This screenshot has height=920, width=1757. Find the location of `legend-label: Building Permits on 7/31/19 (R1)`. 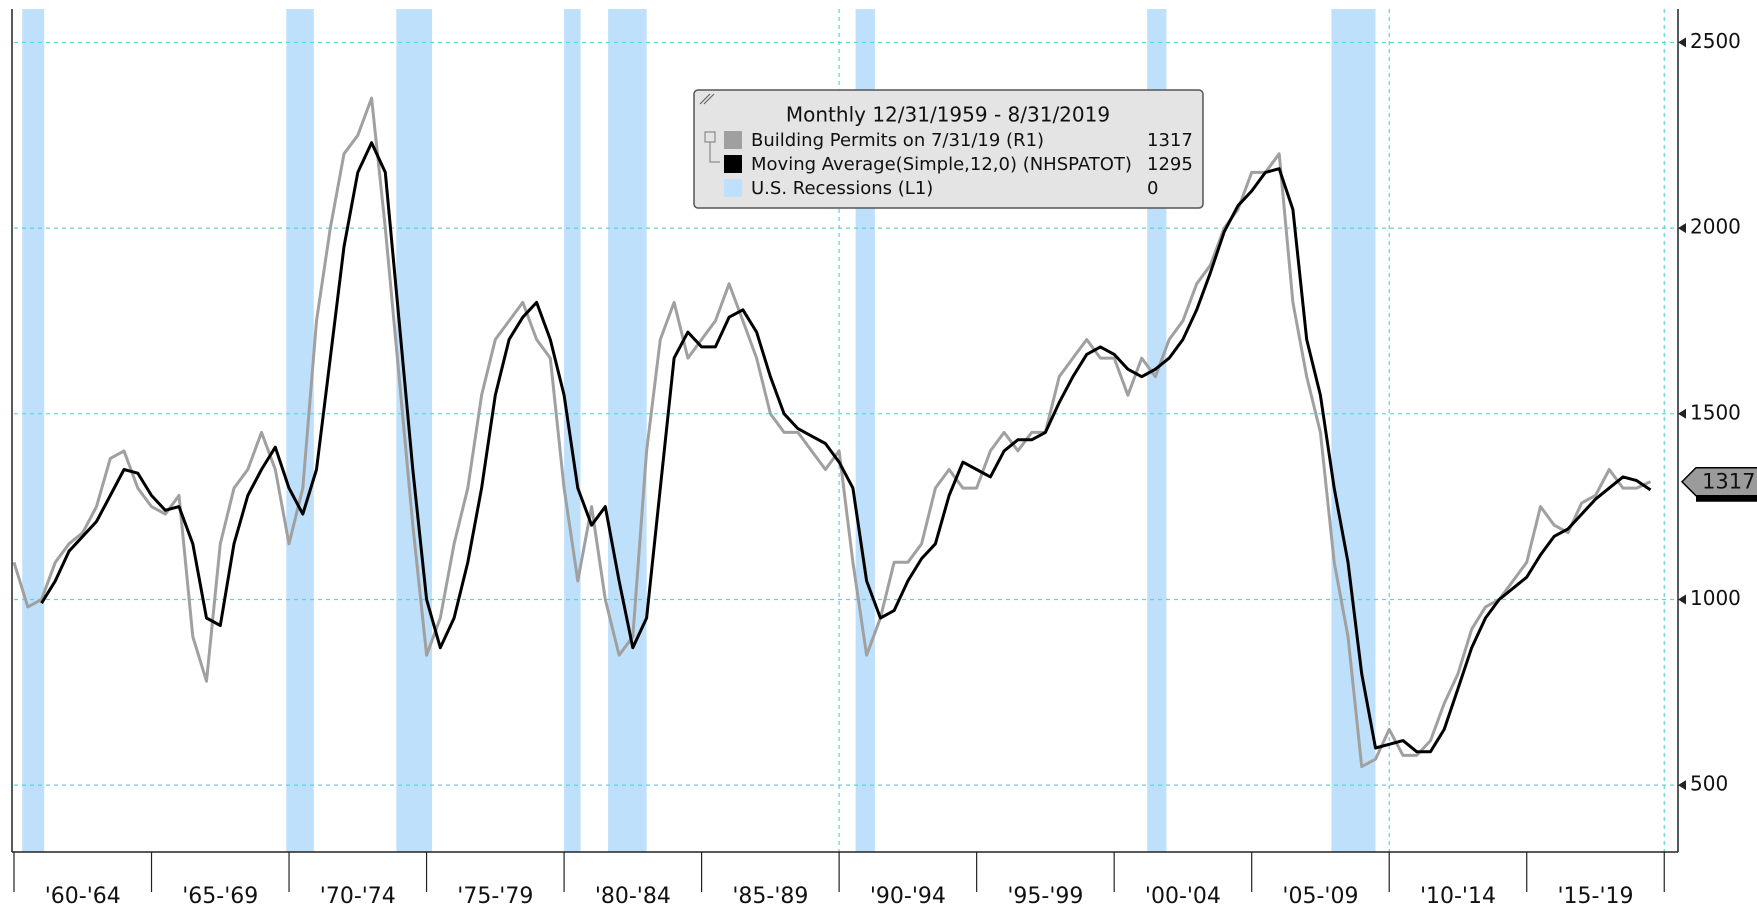

legend-label: Building Permits on 7/31/19 (R1) is located at coordinates (897, 140).